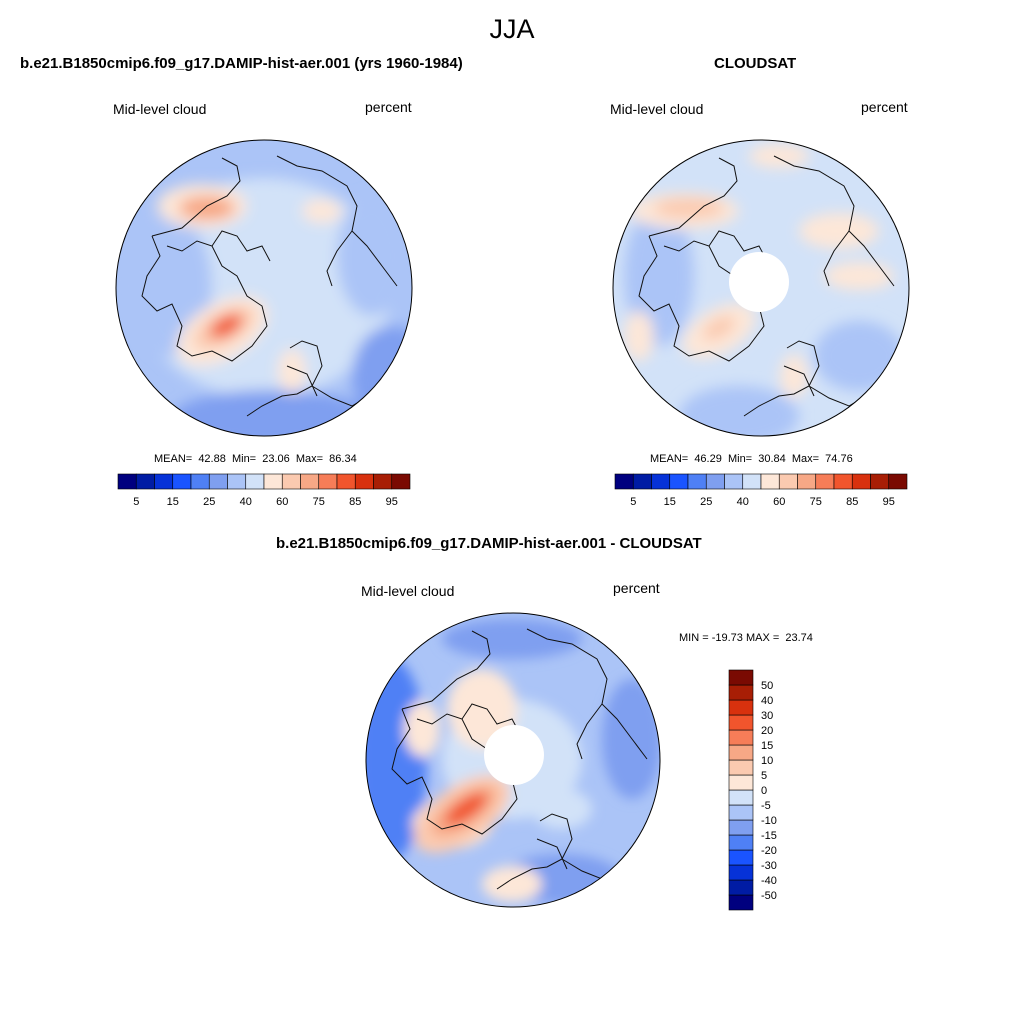 This screenshot has height=1024, width=1024. Describe the element at coordinates (512, 29) in the screenshot. I see `figure-title: JJA` at that location.